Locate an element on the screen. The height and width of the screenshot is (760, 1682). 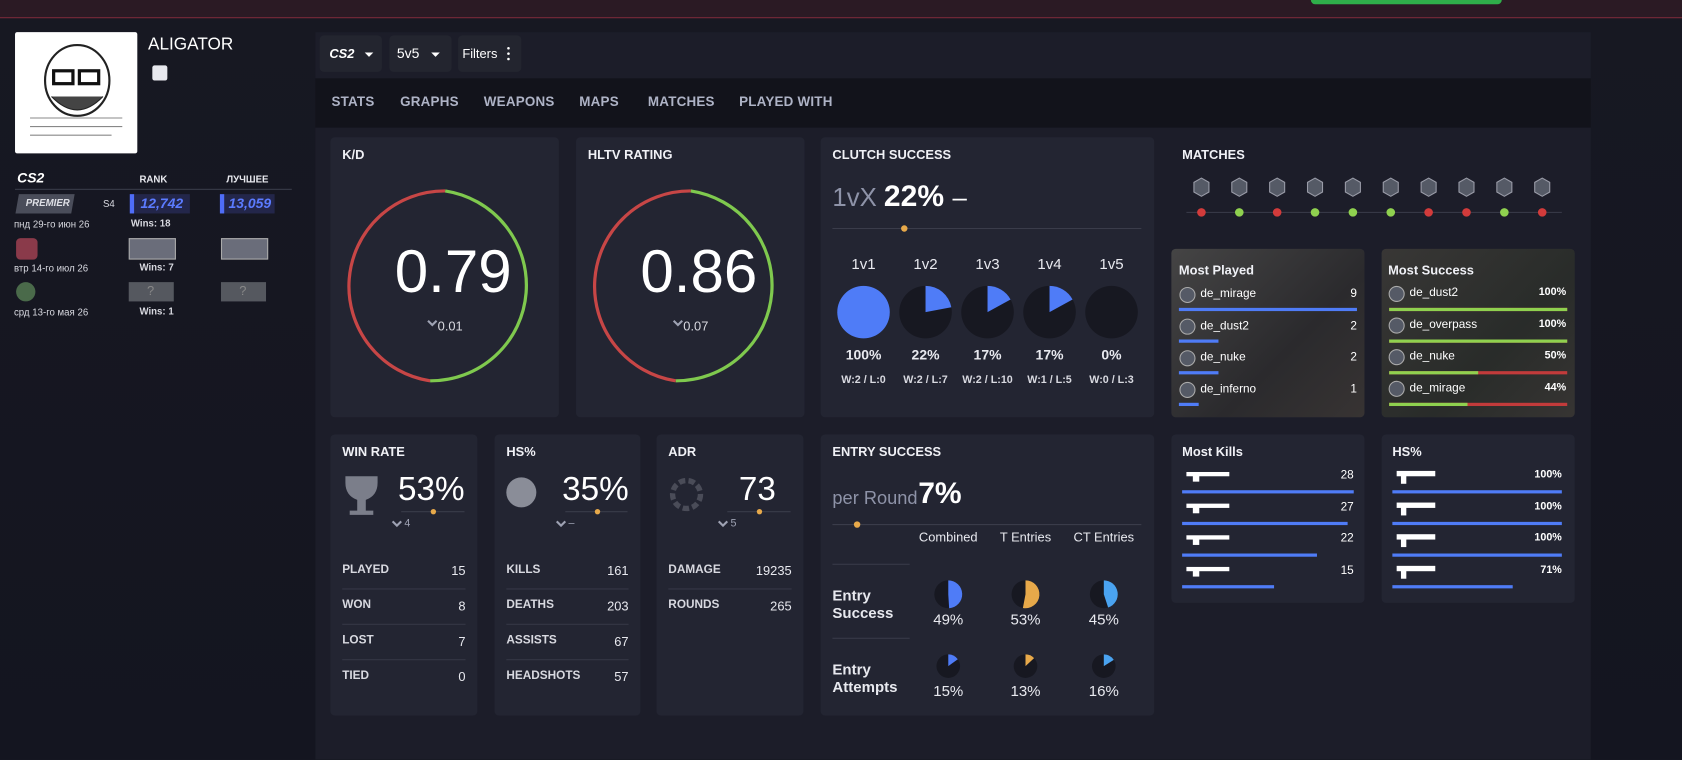
map-name: de_nuke is located at coordinates (1223, 357).